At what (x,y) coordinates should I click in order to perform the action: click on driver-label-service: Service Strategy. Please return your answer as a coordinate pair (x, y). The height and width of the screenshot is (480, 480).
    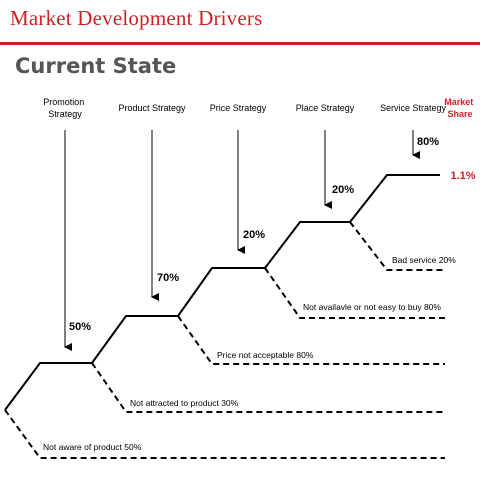
    Looking at the image, I should click on (413, 108).